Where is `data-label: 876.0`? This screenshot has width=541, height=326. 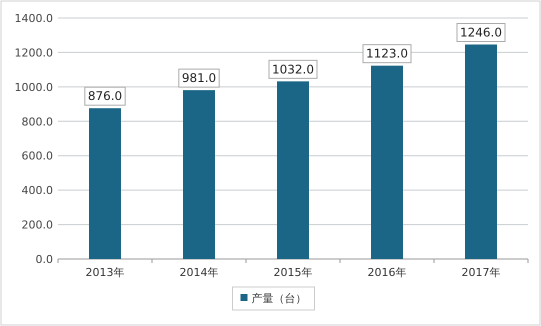
data-label: 876.0 is located at coordinates (105, 96).